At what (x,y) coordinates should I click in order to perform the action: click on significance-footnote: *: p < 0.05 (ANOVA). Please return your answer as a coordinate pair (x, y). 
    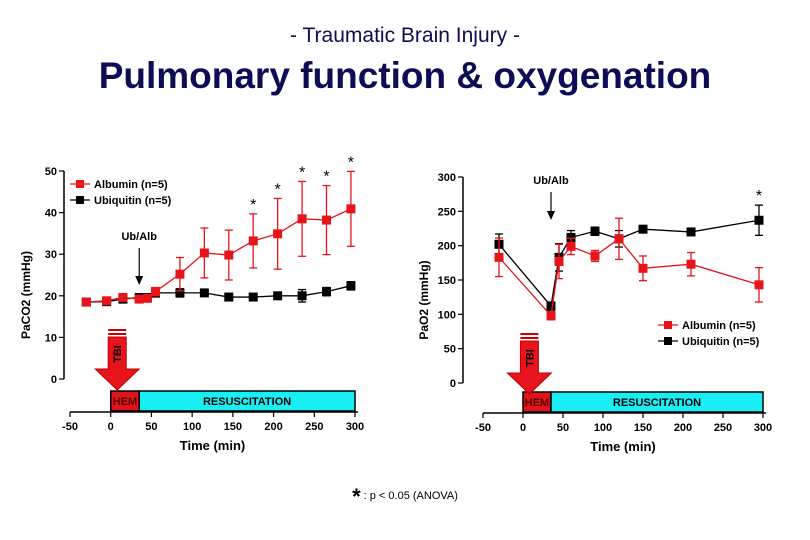
    Looking at the image, I should click on (405, 497).